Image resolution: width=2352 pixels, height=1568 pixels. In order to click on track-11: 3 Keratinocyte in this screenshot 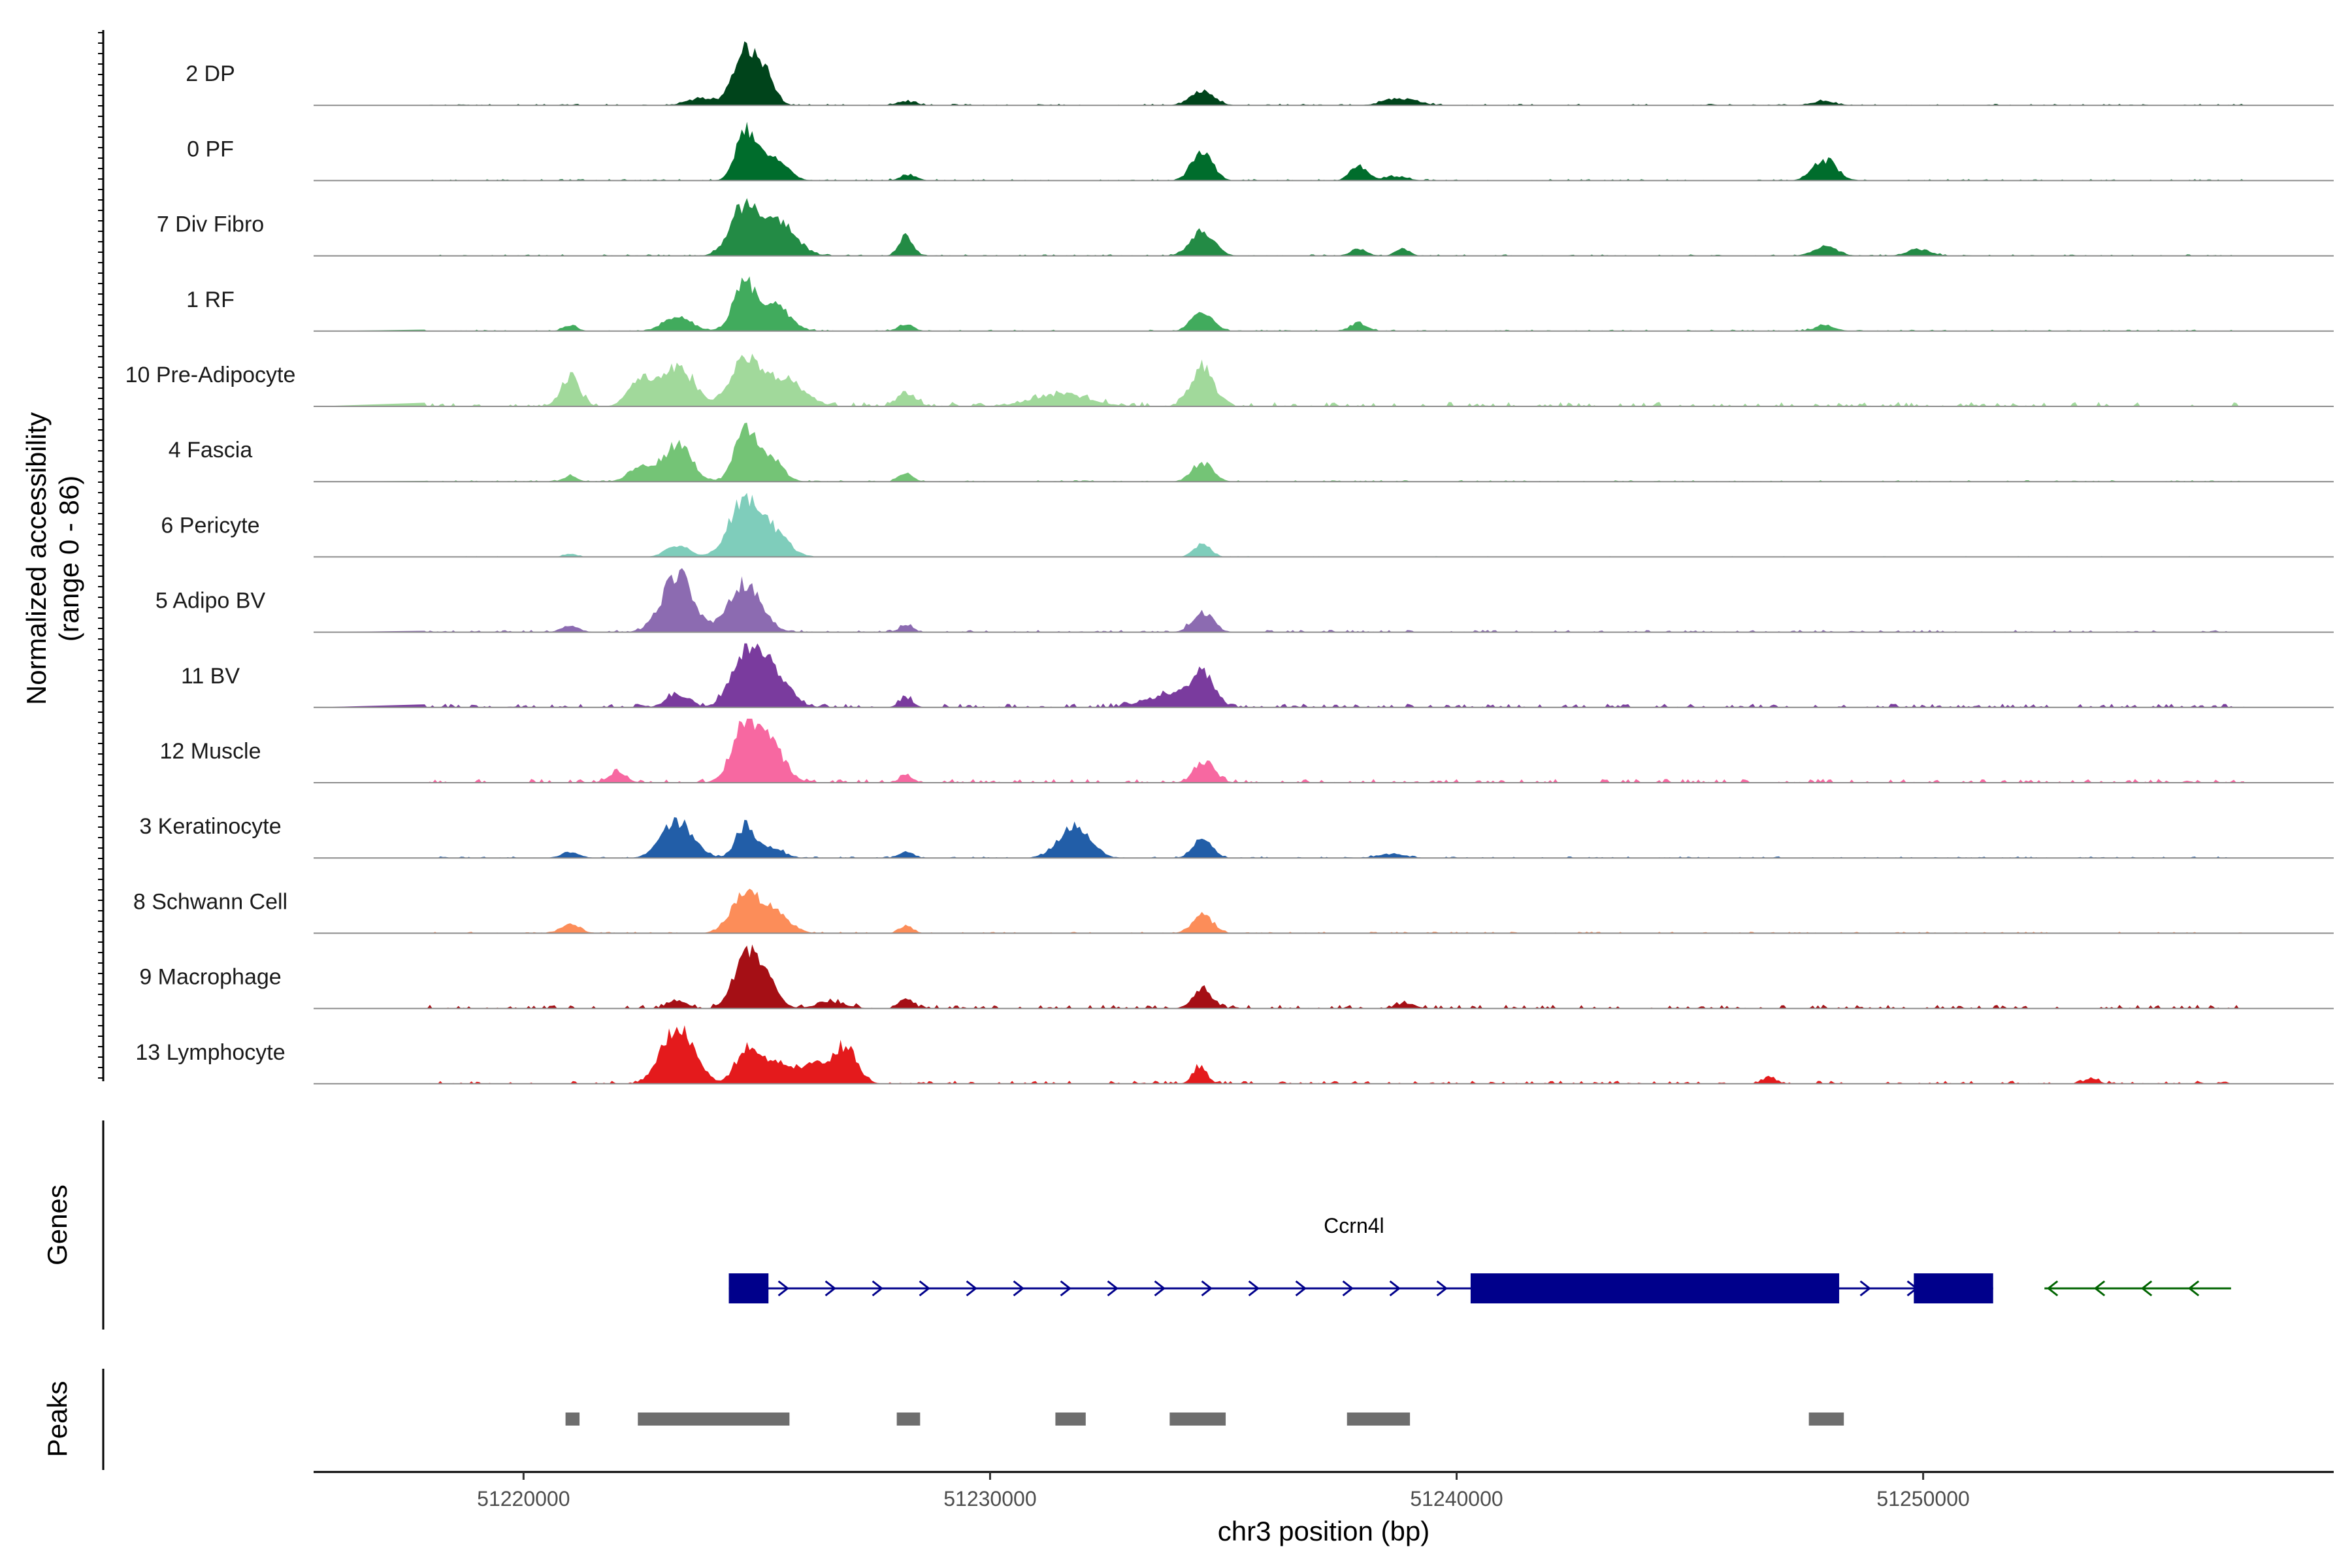, I will do `click(1236, 836)`.